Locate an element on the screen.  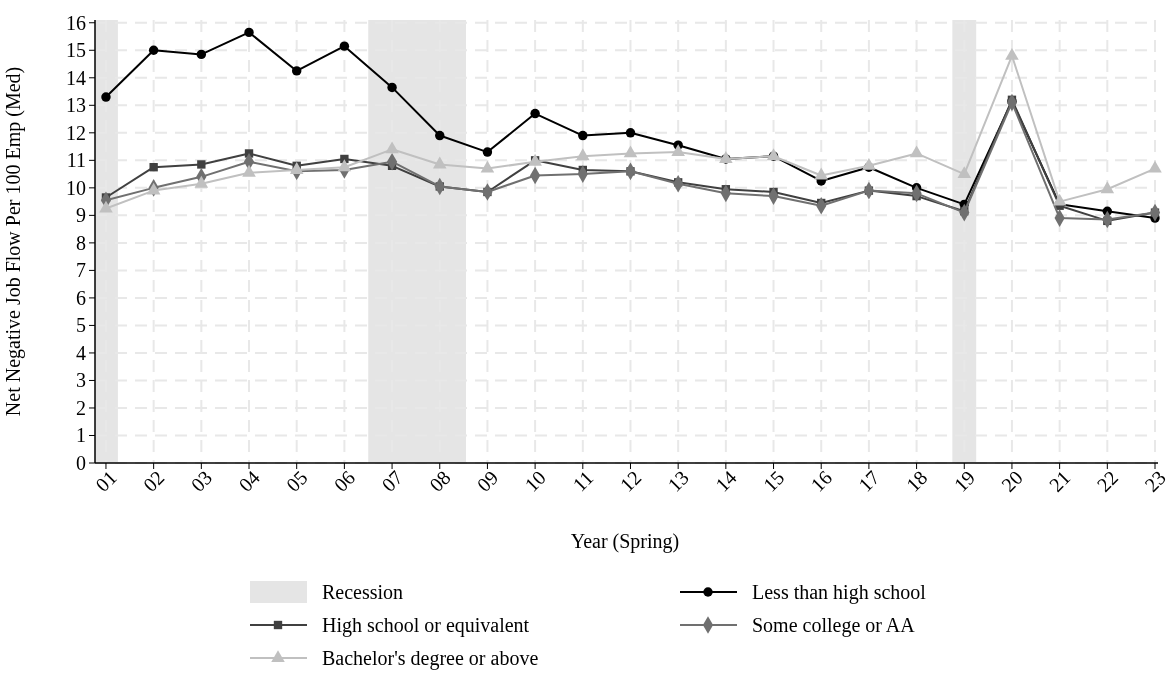
x-tick-label: 22 is located at coordinates (1107, 481).